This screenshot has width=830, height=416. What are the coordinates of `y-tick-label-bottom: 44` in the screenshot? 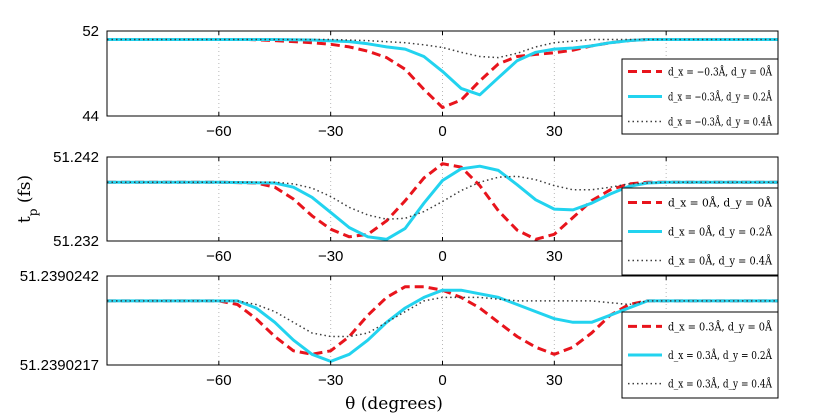 It's located at (90, 116).